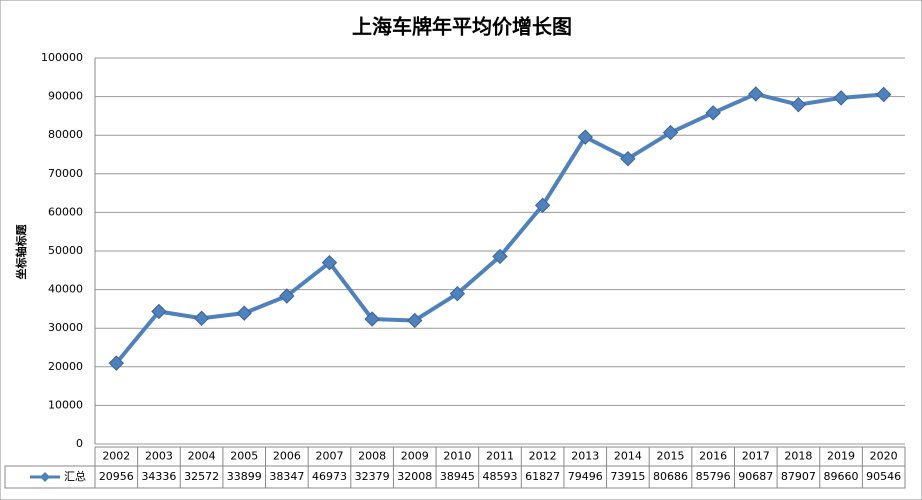  What do you see at coordinates (841, 456) in the screenshot?
I see `x-tick-label: 2019` at bounding box center [841, 456].